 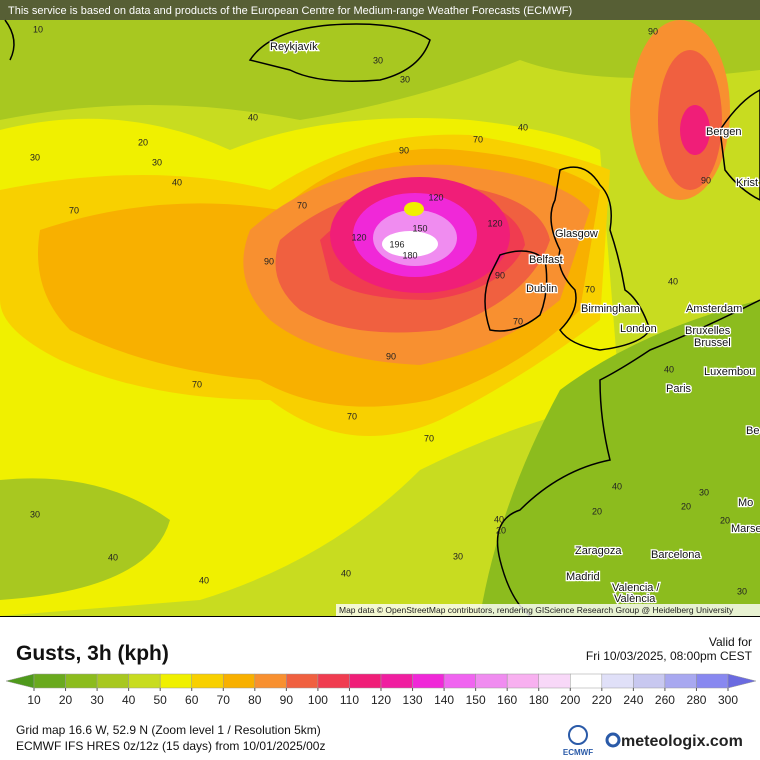 I want to click on great-britain, so click(x=600, y=258).